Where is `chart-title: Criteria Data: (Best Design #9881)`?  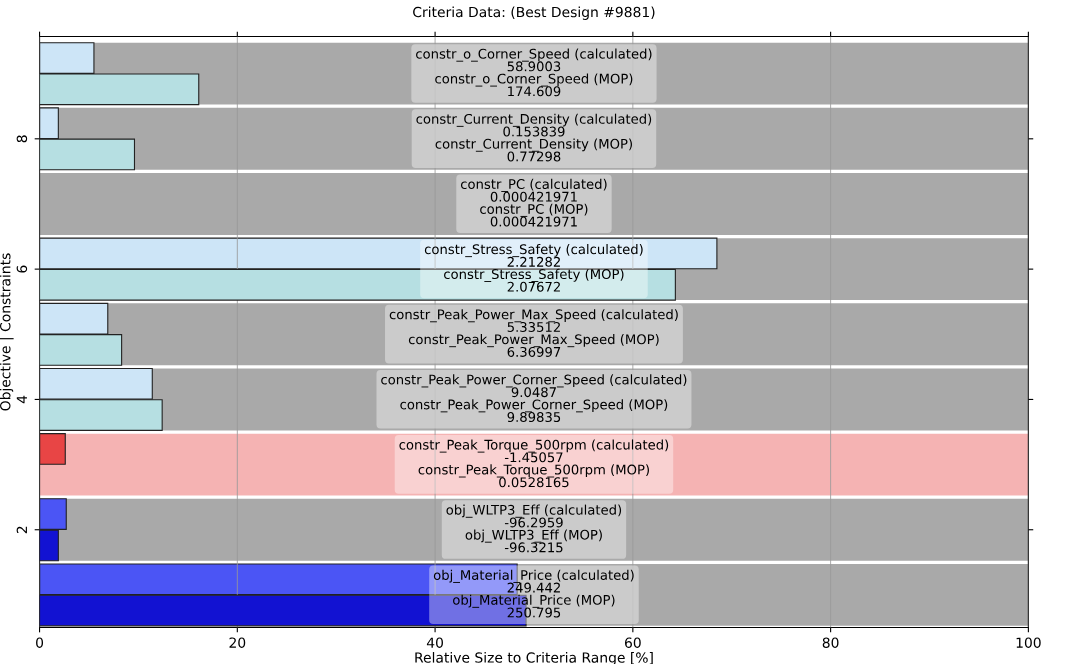
chart-title: Criteria Data: (Best Design #9881) is located at coordinates (534, 13).